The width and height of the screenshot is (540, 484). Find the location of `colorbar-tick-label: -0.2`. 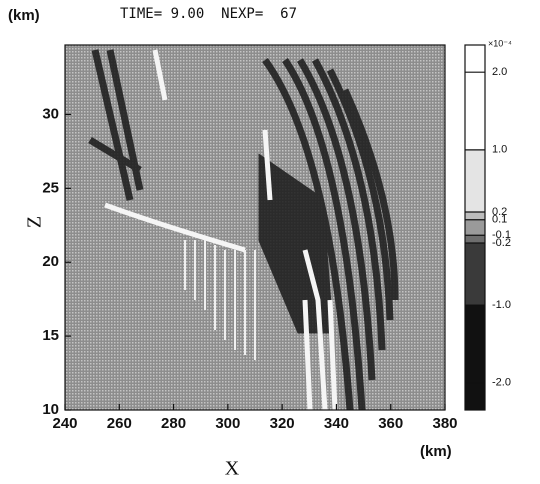

colorbar-tick-label: -0.2 is located at coordinates (501, 243).